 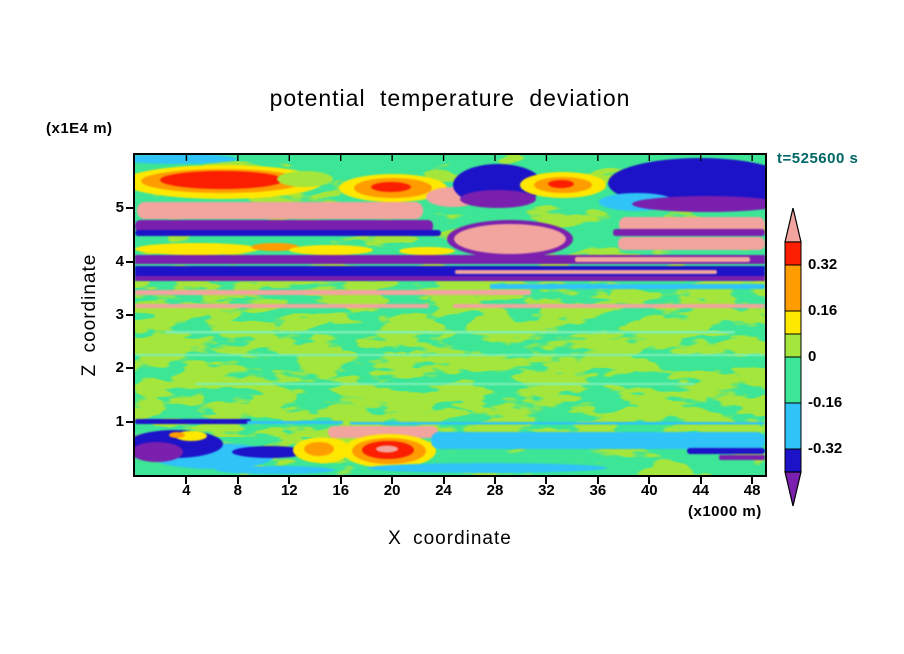 What do you see at coordinates (793, 357) in the screenshot?
I see `colorbar` at bounding box center [793, 357].